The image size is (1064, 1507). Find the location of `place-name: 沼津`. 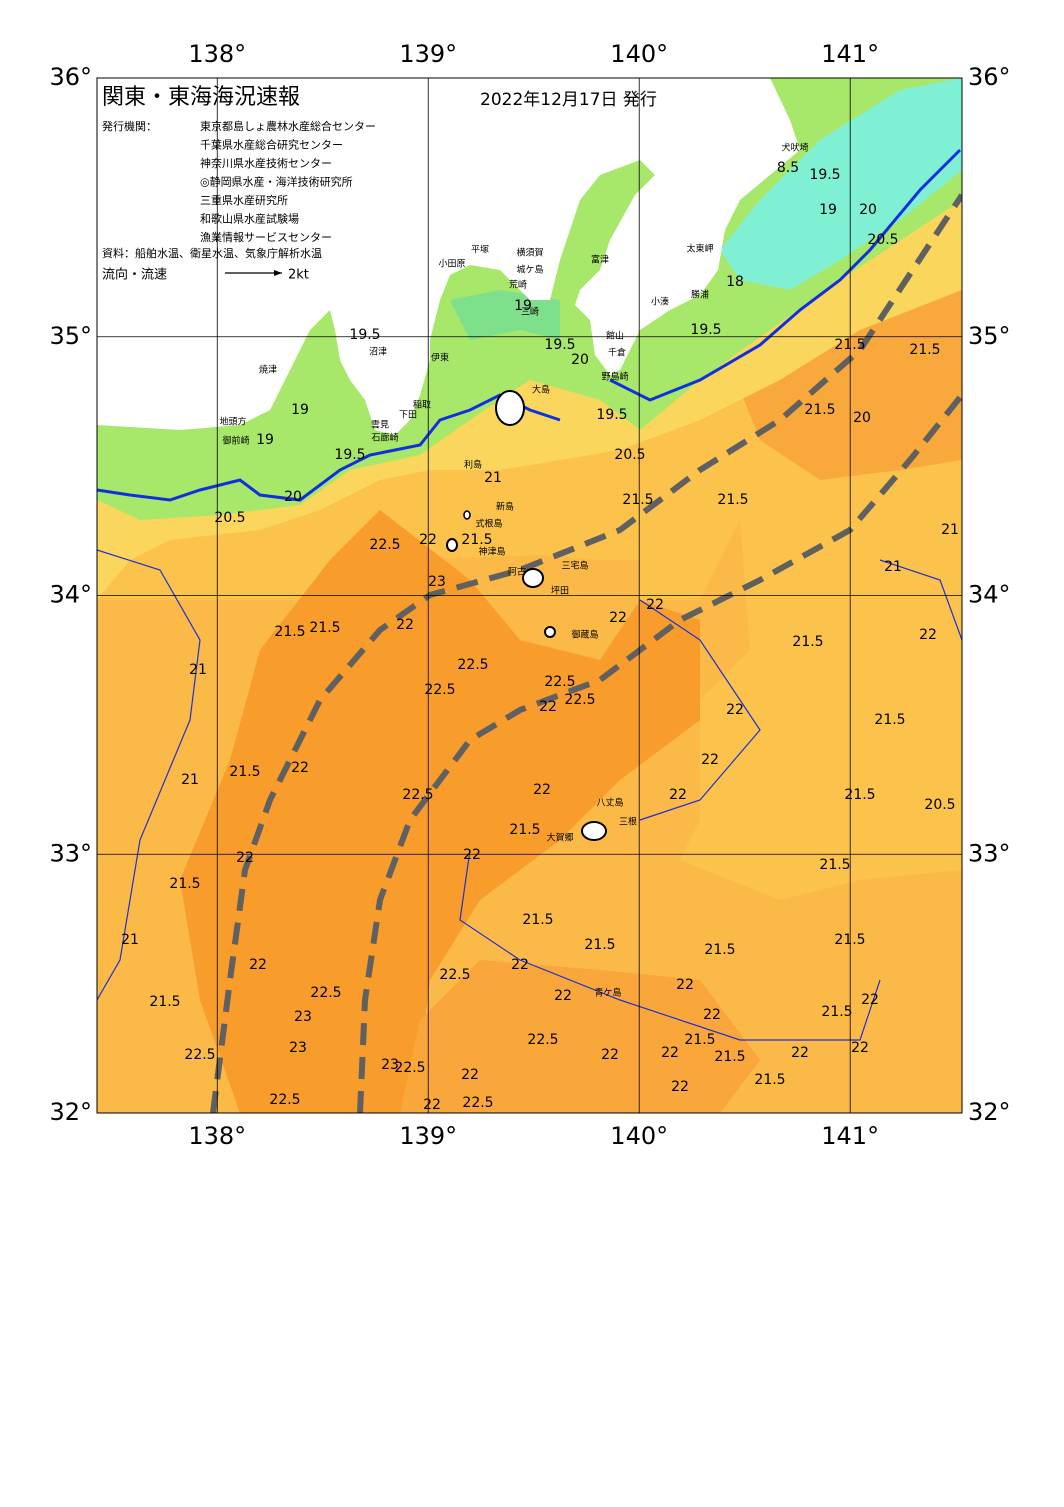

place-name: 沼津 is located at coordinates (378, 352).